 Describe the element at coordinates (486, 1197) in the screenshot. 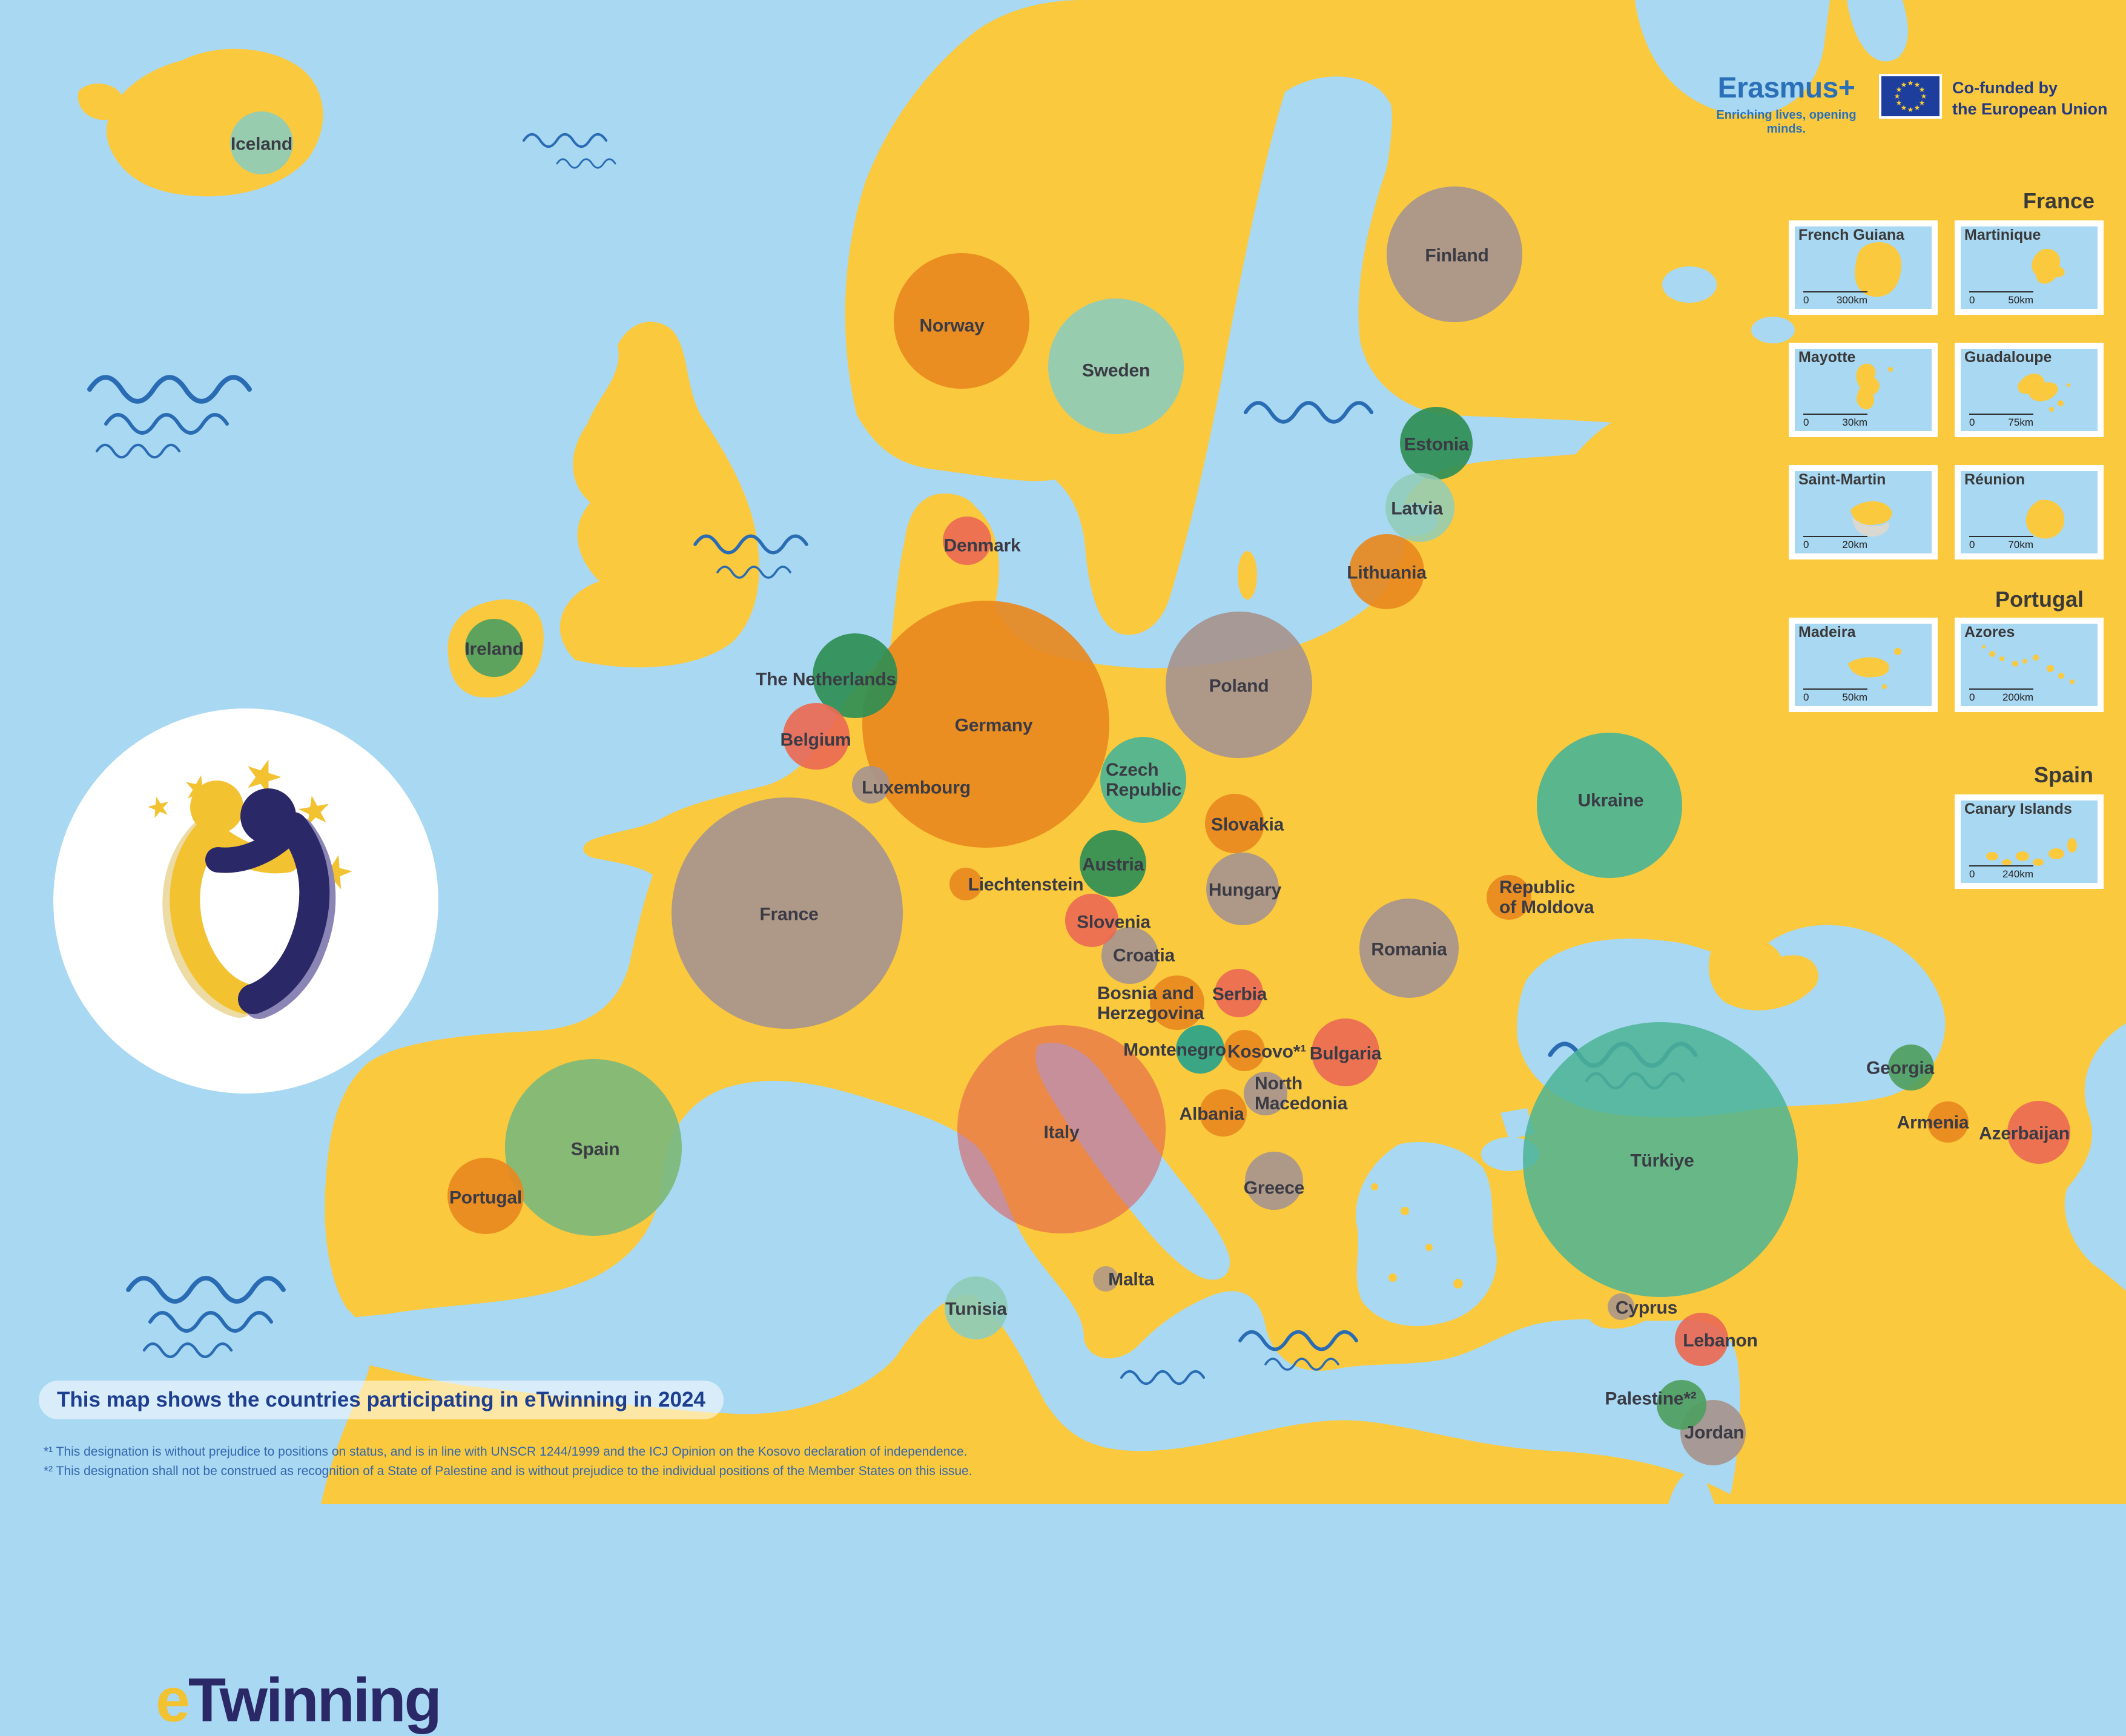

I see `country-label: Portugal` at that location.